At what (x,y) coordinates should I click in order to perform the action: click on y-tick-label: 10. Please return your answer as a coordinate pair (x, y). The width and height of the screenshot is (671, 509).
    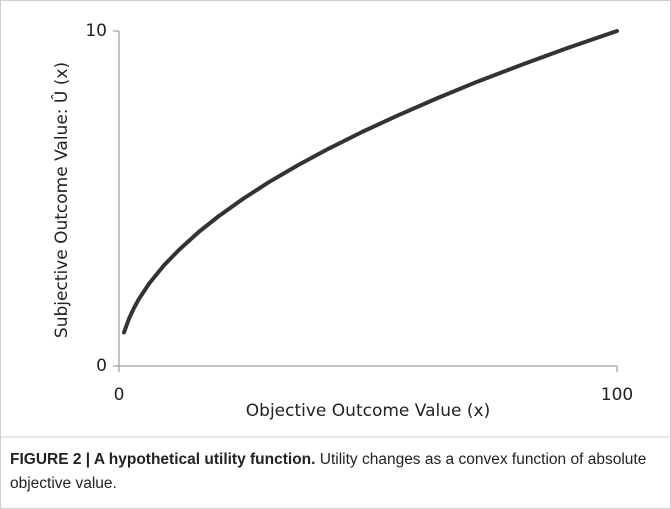
    Looking at the image, I should click on (96, 31).